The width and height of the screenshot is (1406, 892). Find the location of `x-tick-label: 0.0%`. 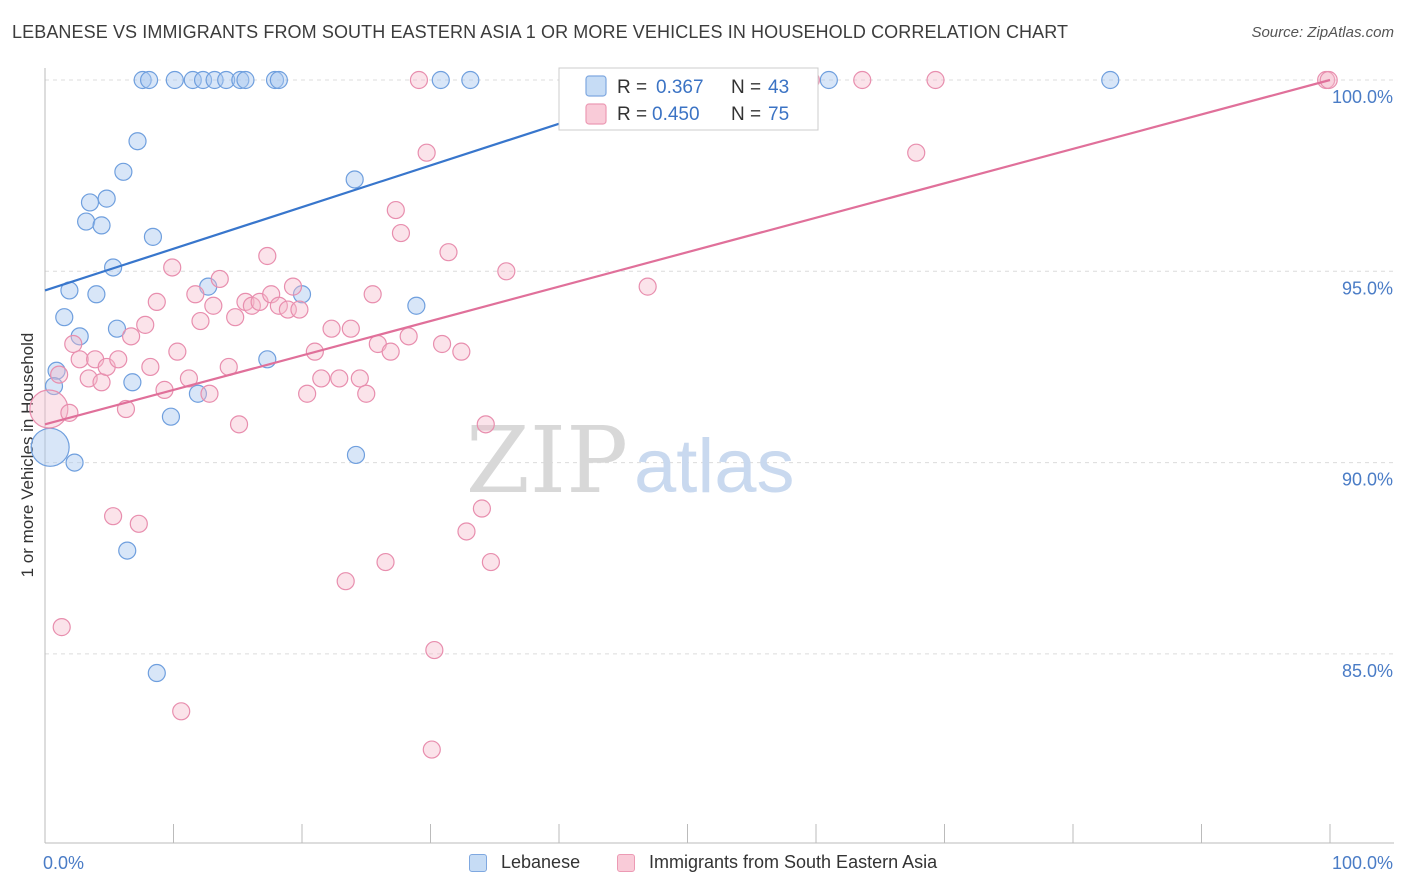

x-tick-label: 0.0% is located at coordinates (63, 863).